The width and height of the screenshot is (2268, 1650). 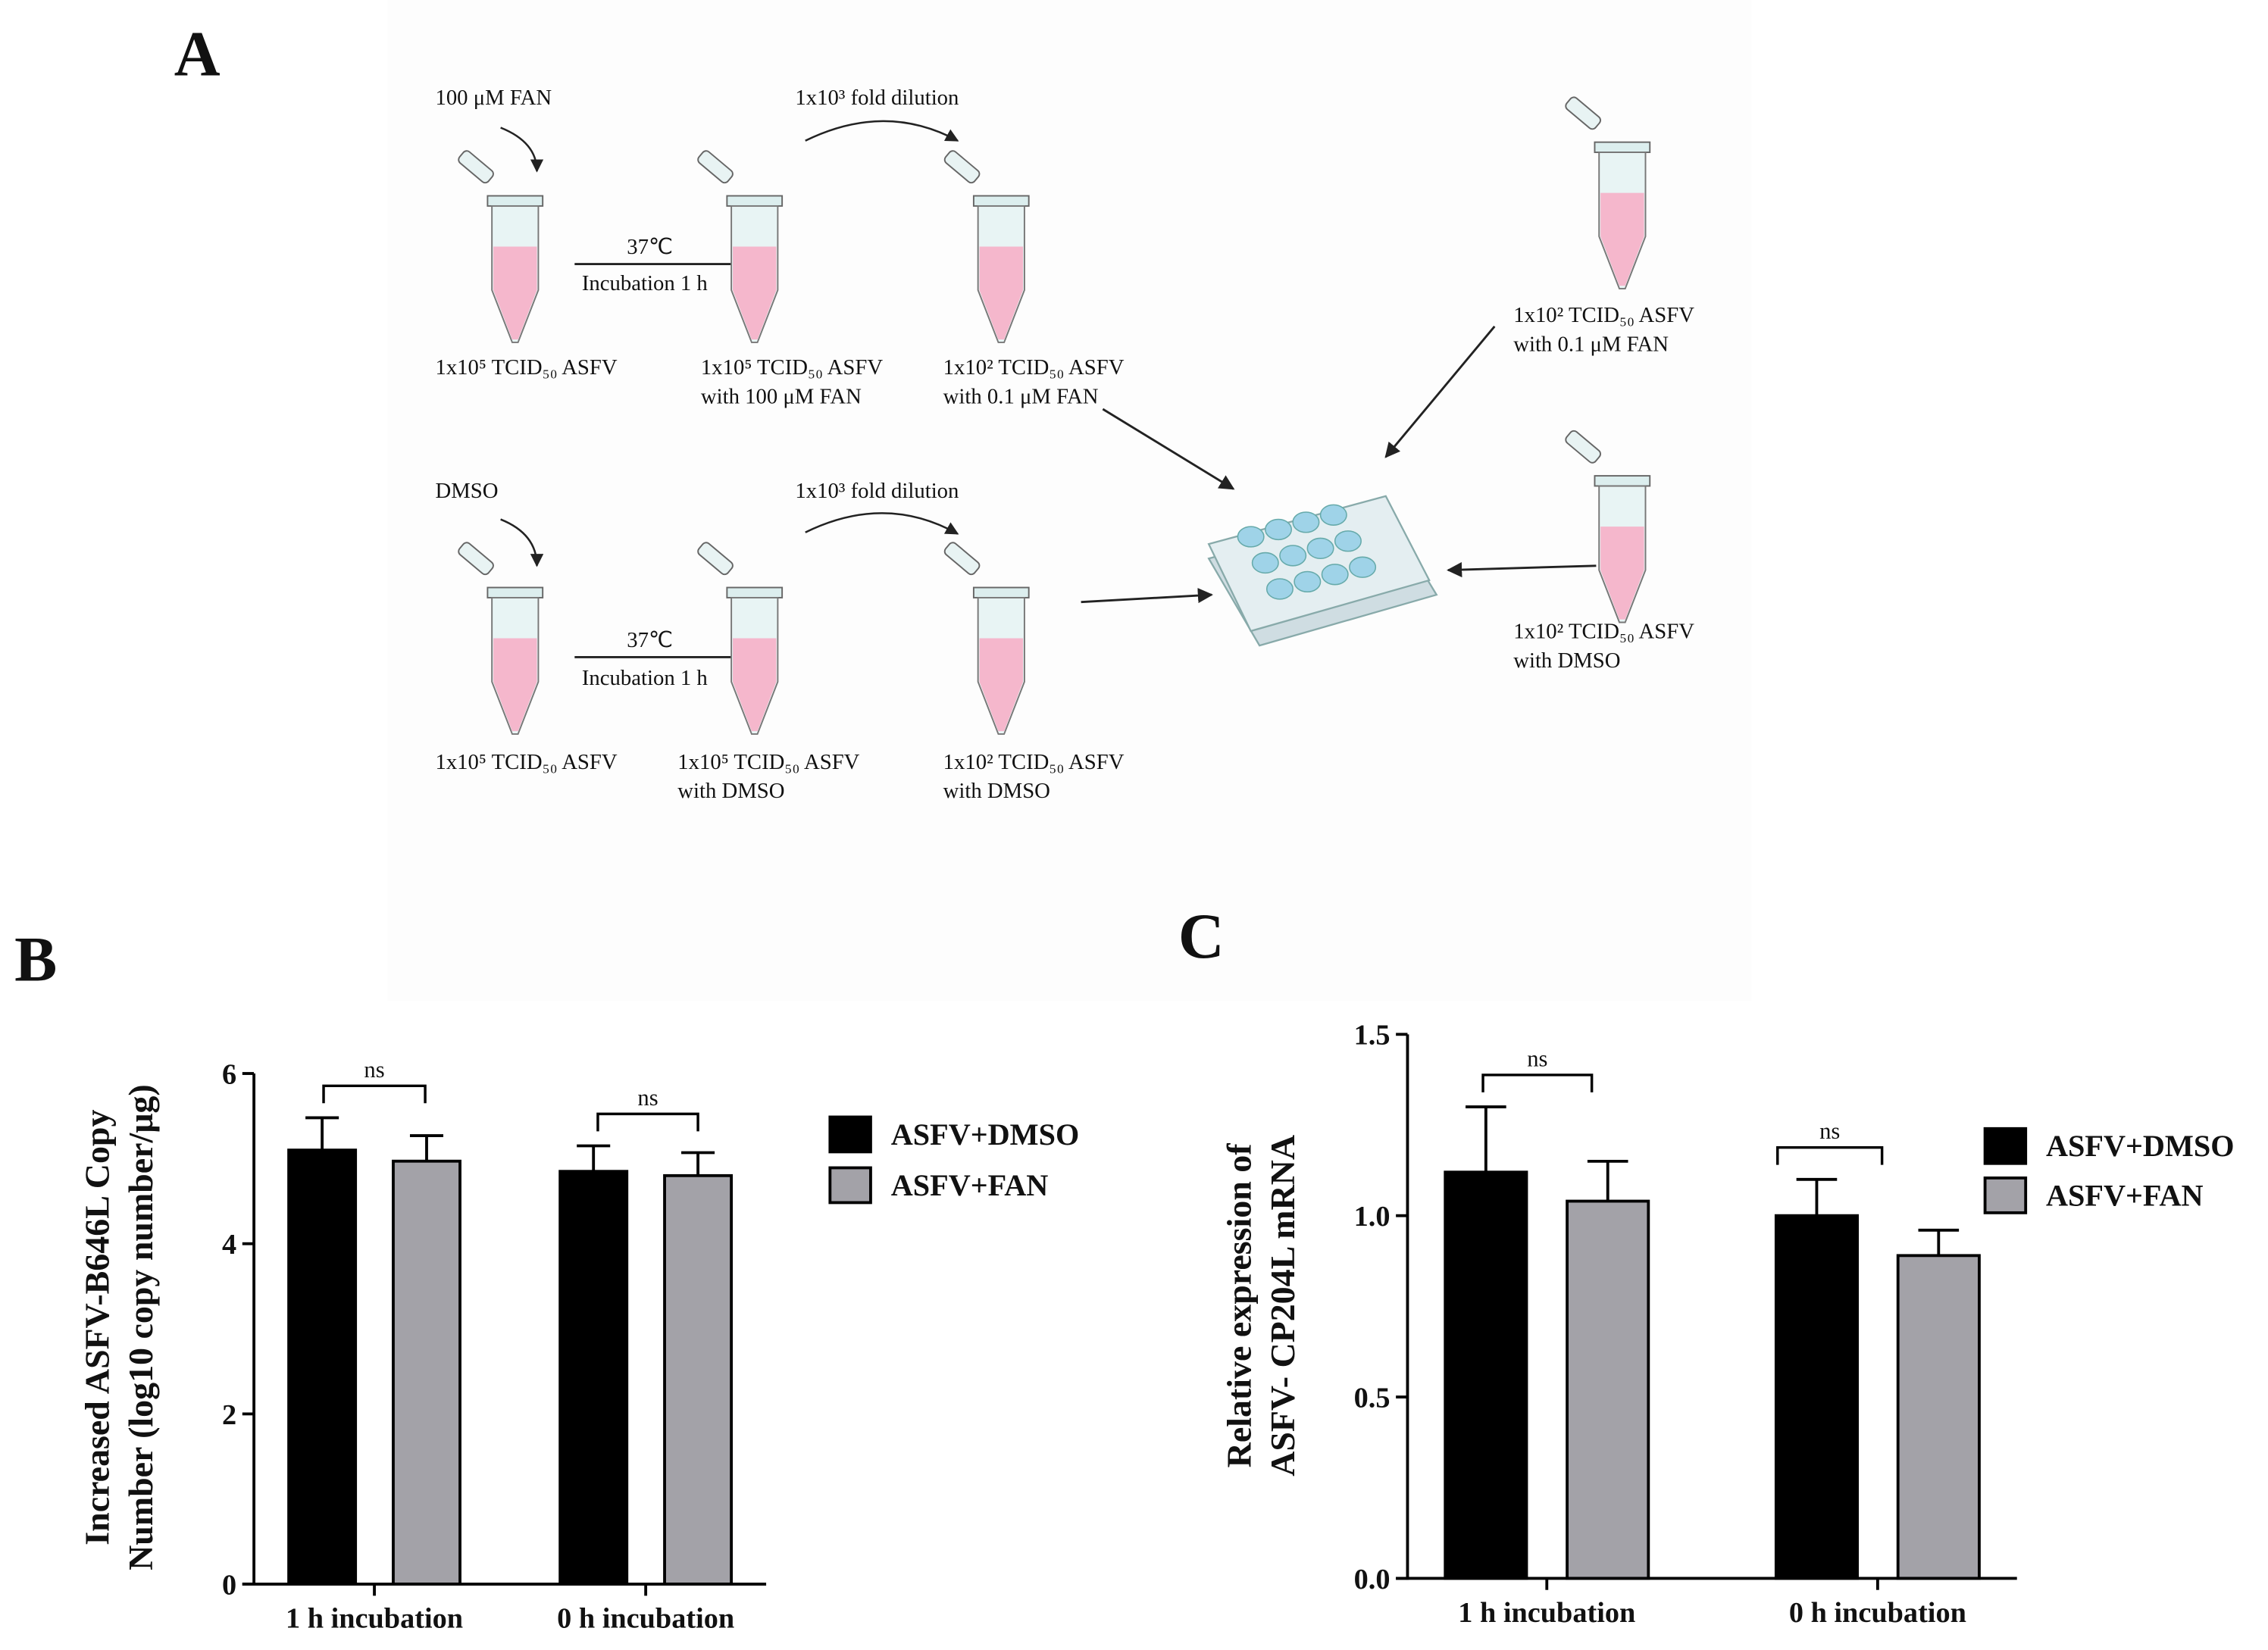 What do you see at coordinates (198, 55) in the screenshot?
I see `panel-label: A` at bounding box center [198, 55].